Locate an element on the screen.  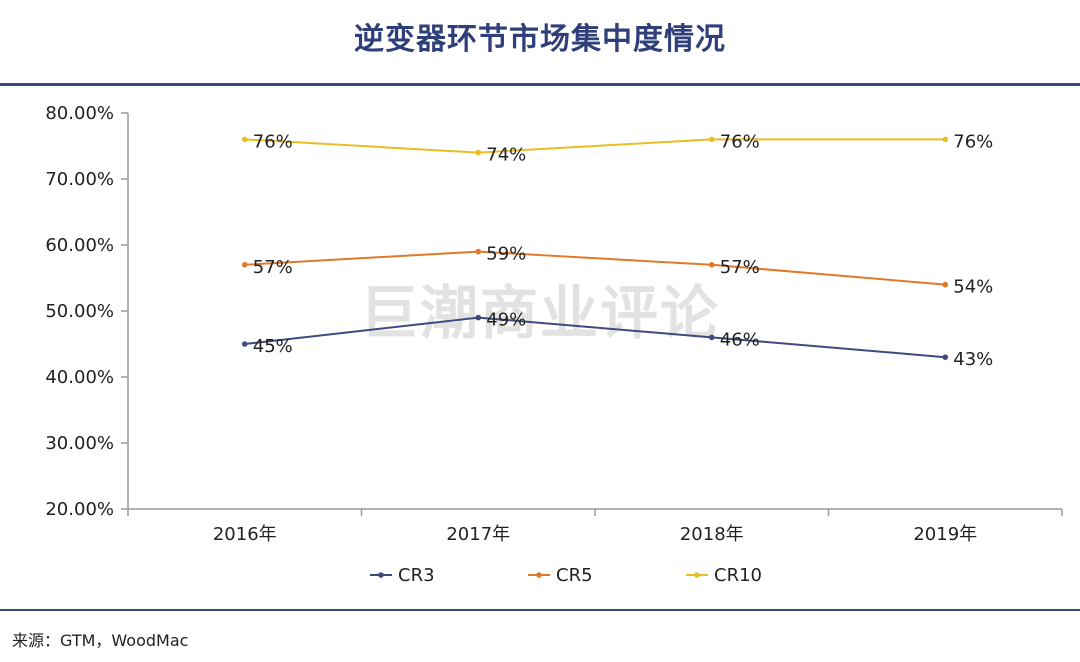
y-tick-label: 50.00% is located at coordinates (79, 311).